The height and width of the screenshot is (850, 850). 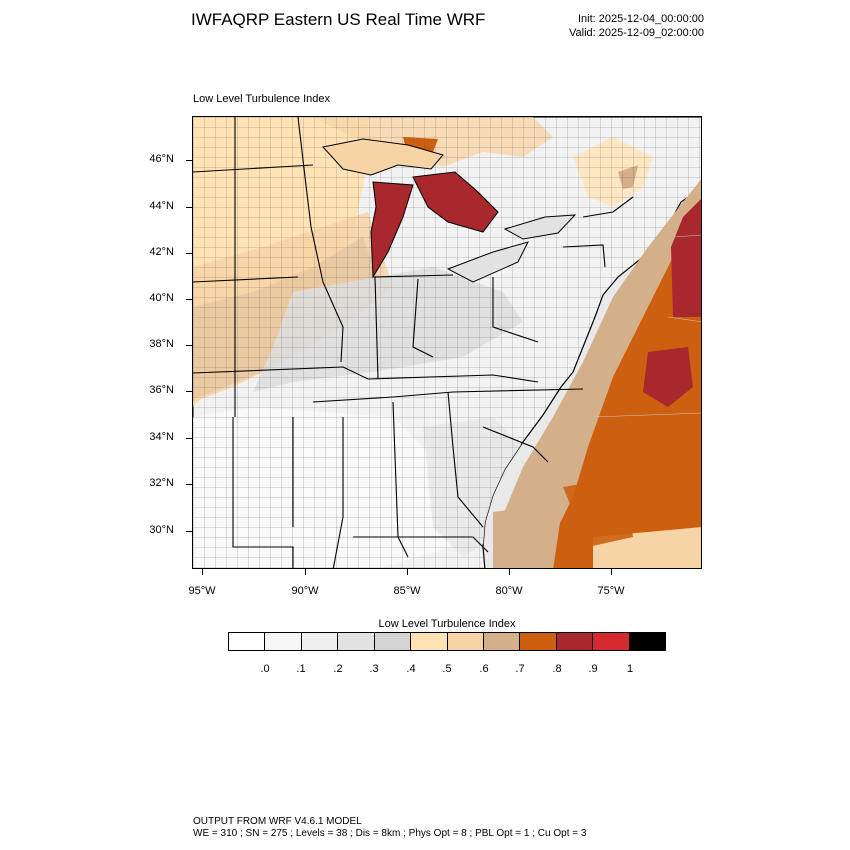 What do you see at coordinates (265, 669) in the screenshot?
I see `colorbar-tick-label: .0` at bounding box center [265, 669].